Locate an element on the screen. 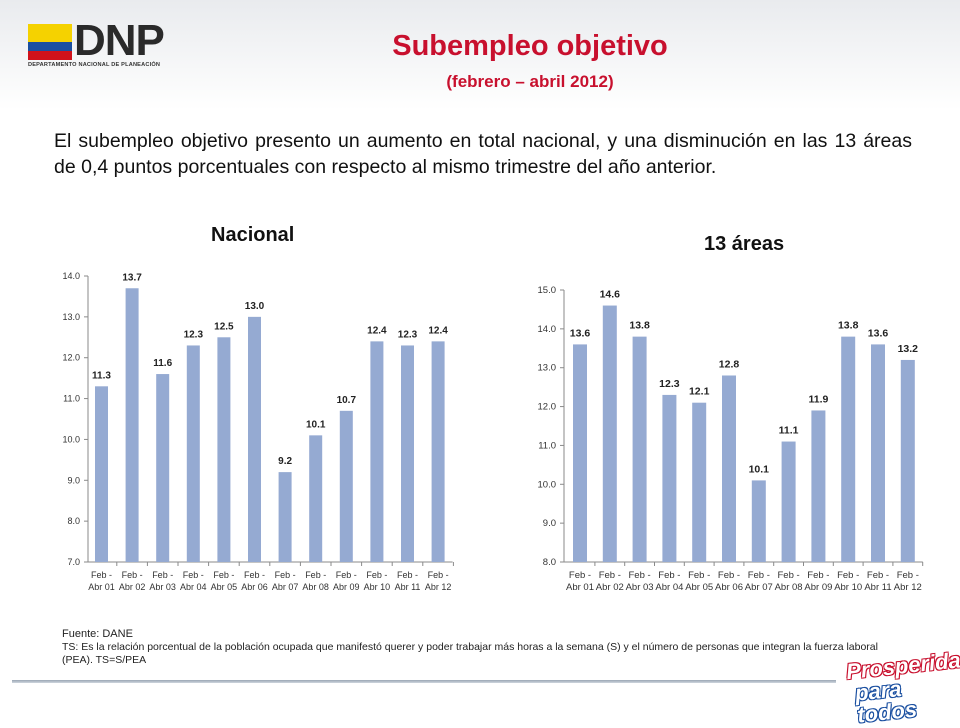 The image size is (960, 728). prosperidad-logo: Prosperidad para todos is located at coordinates (902, 687).